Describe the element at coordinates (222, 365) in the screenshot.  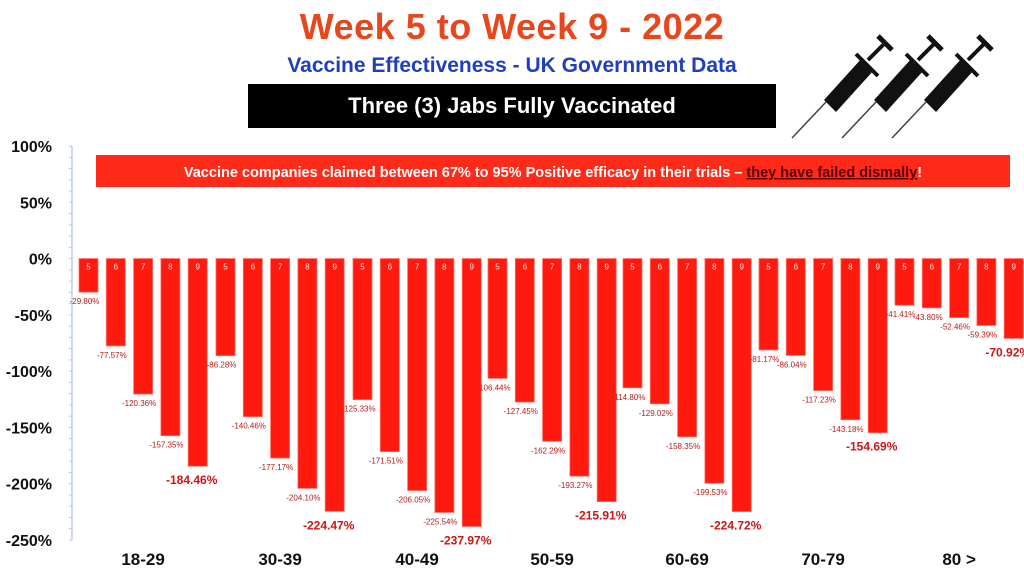
I see `data-label: -86.28%` at that location.